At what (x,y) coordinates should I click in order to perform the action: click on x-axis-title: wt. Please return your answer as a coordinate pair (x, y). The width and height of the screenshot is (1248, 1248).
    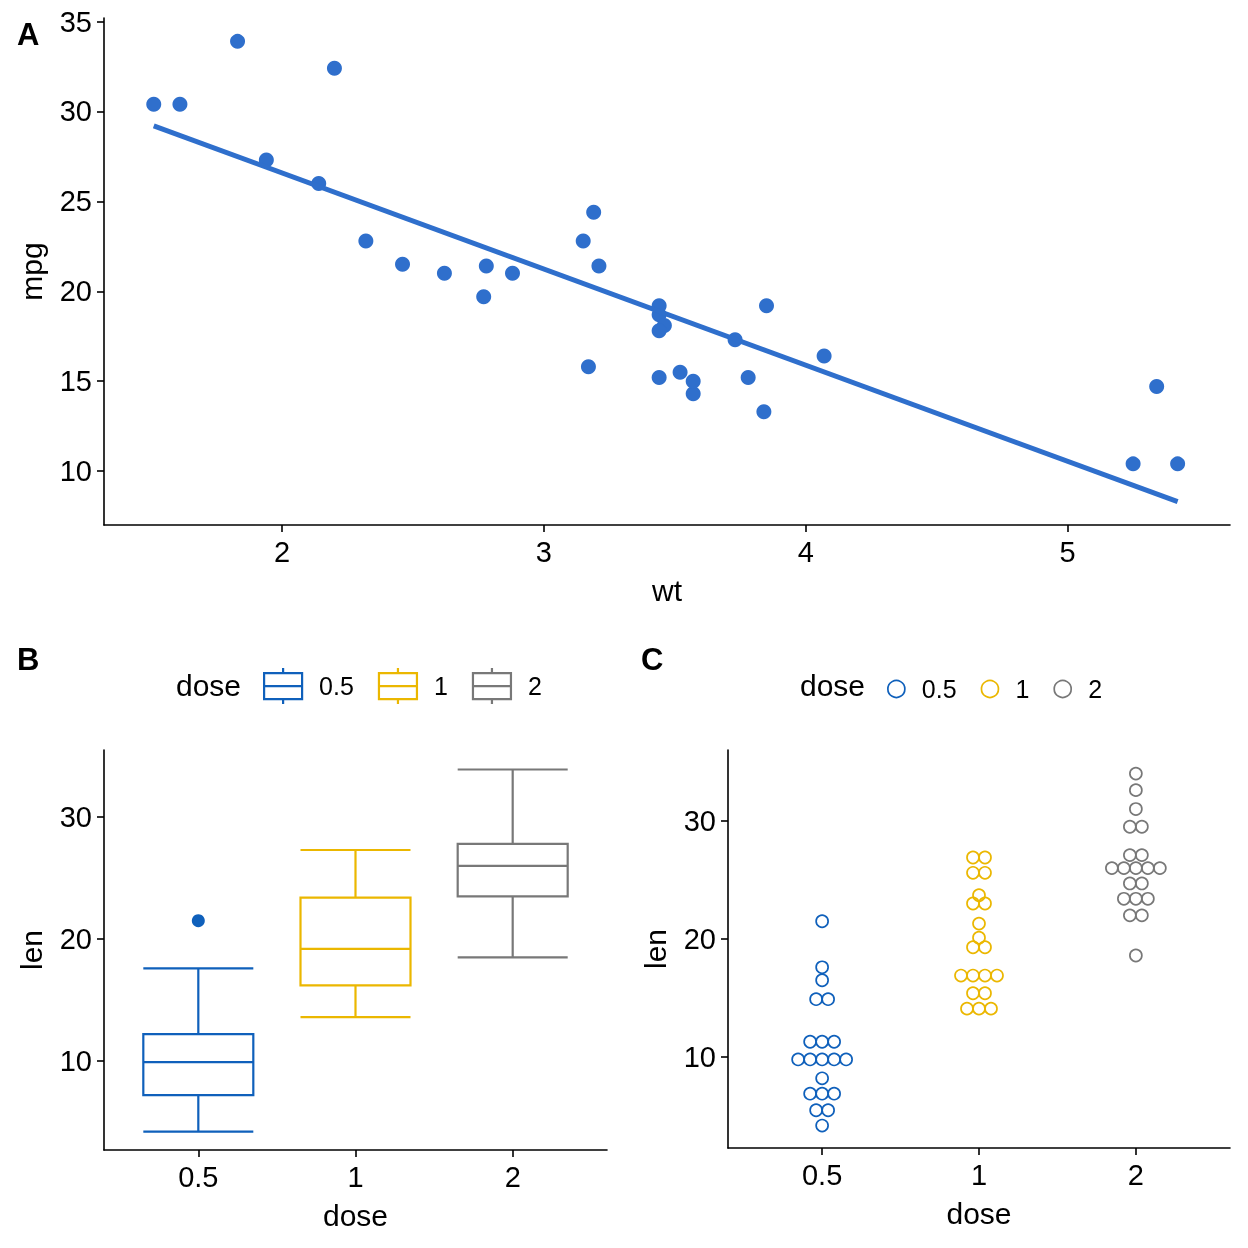
    Looking at the image, I should click on (667, 590).